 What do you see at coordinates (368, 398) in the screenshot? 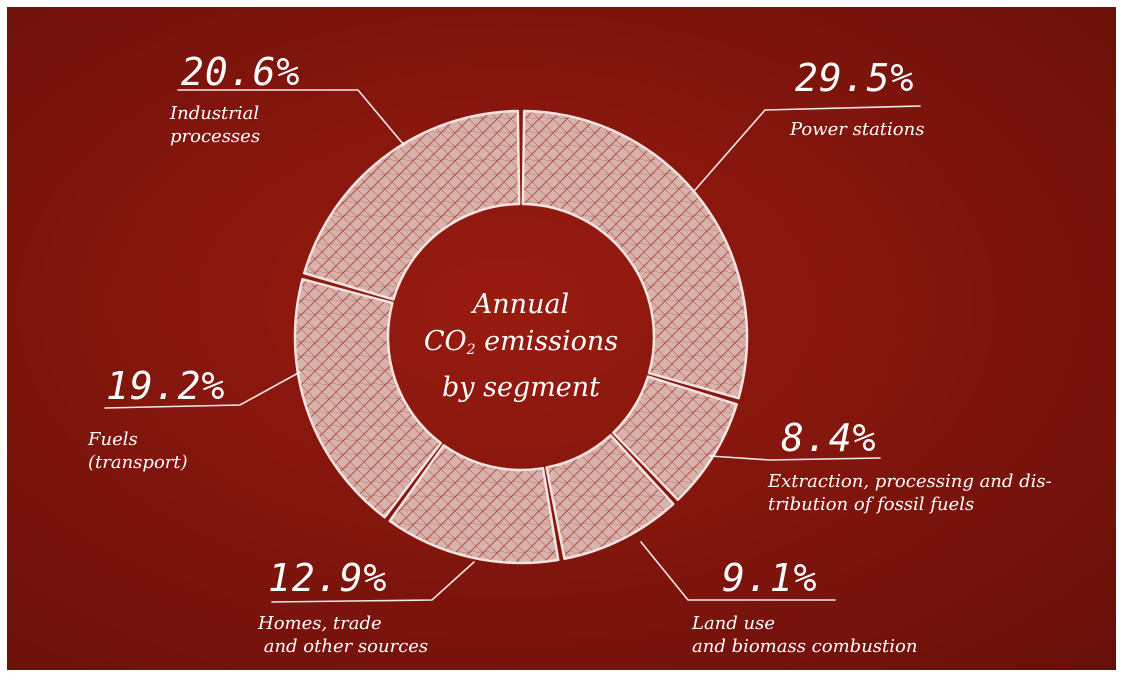
I see `slice-fuels` at bounding box center [368, 398].